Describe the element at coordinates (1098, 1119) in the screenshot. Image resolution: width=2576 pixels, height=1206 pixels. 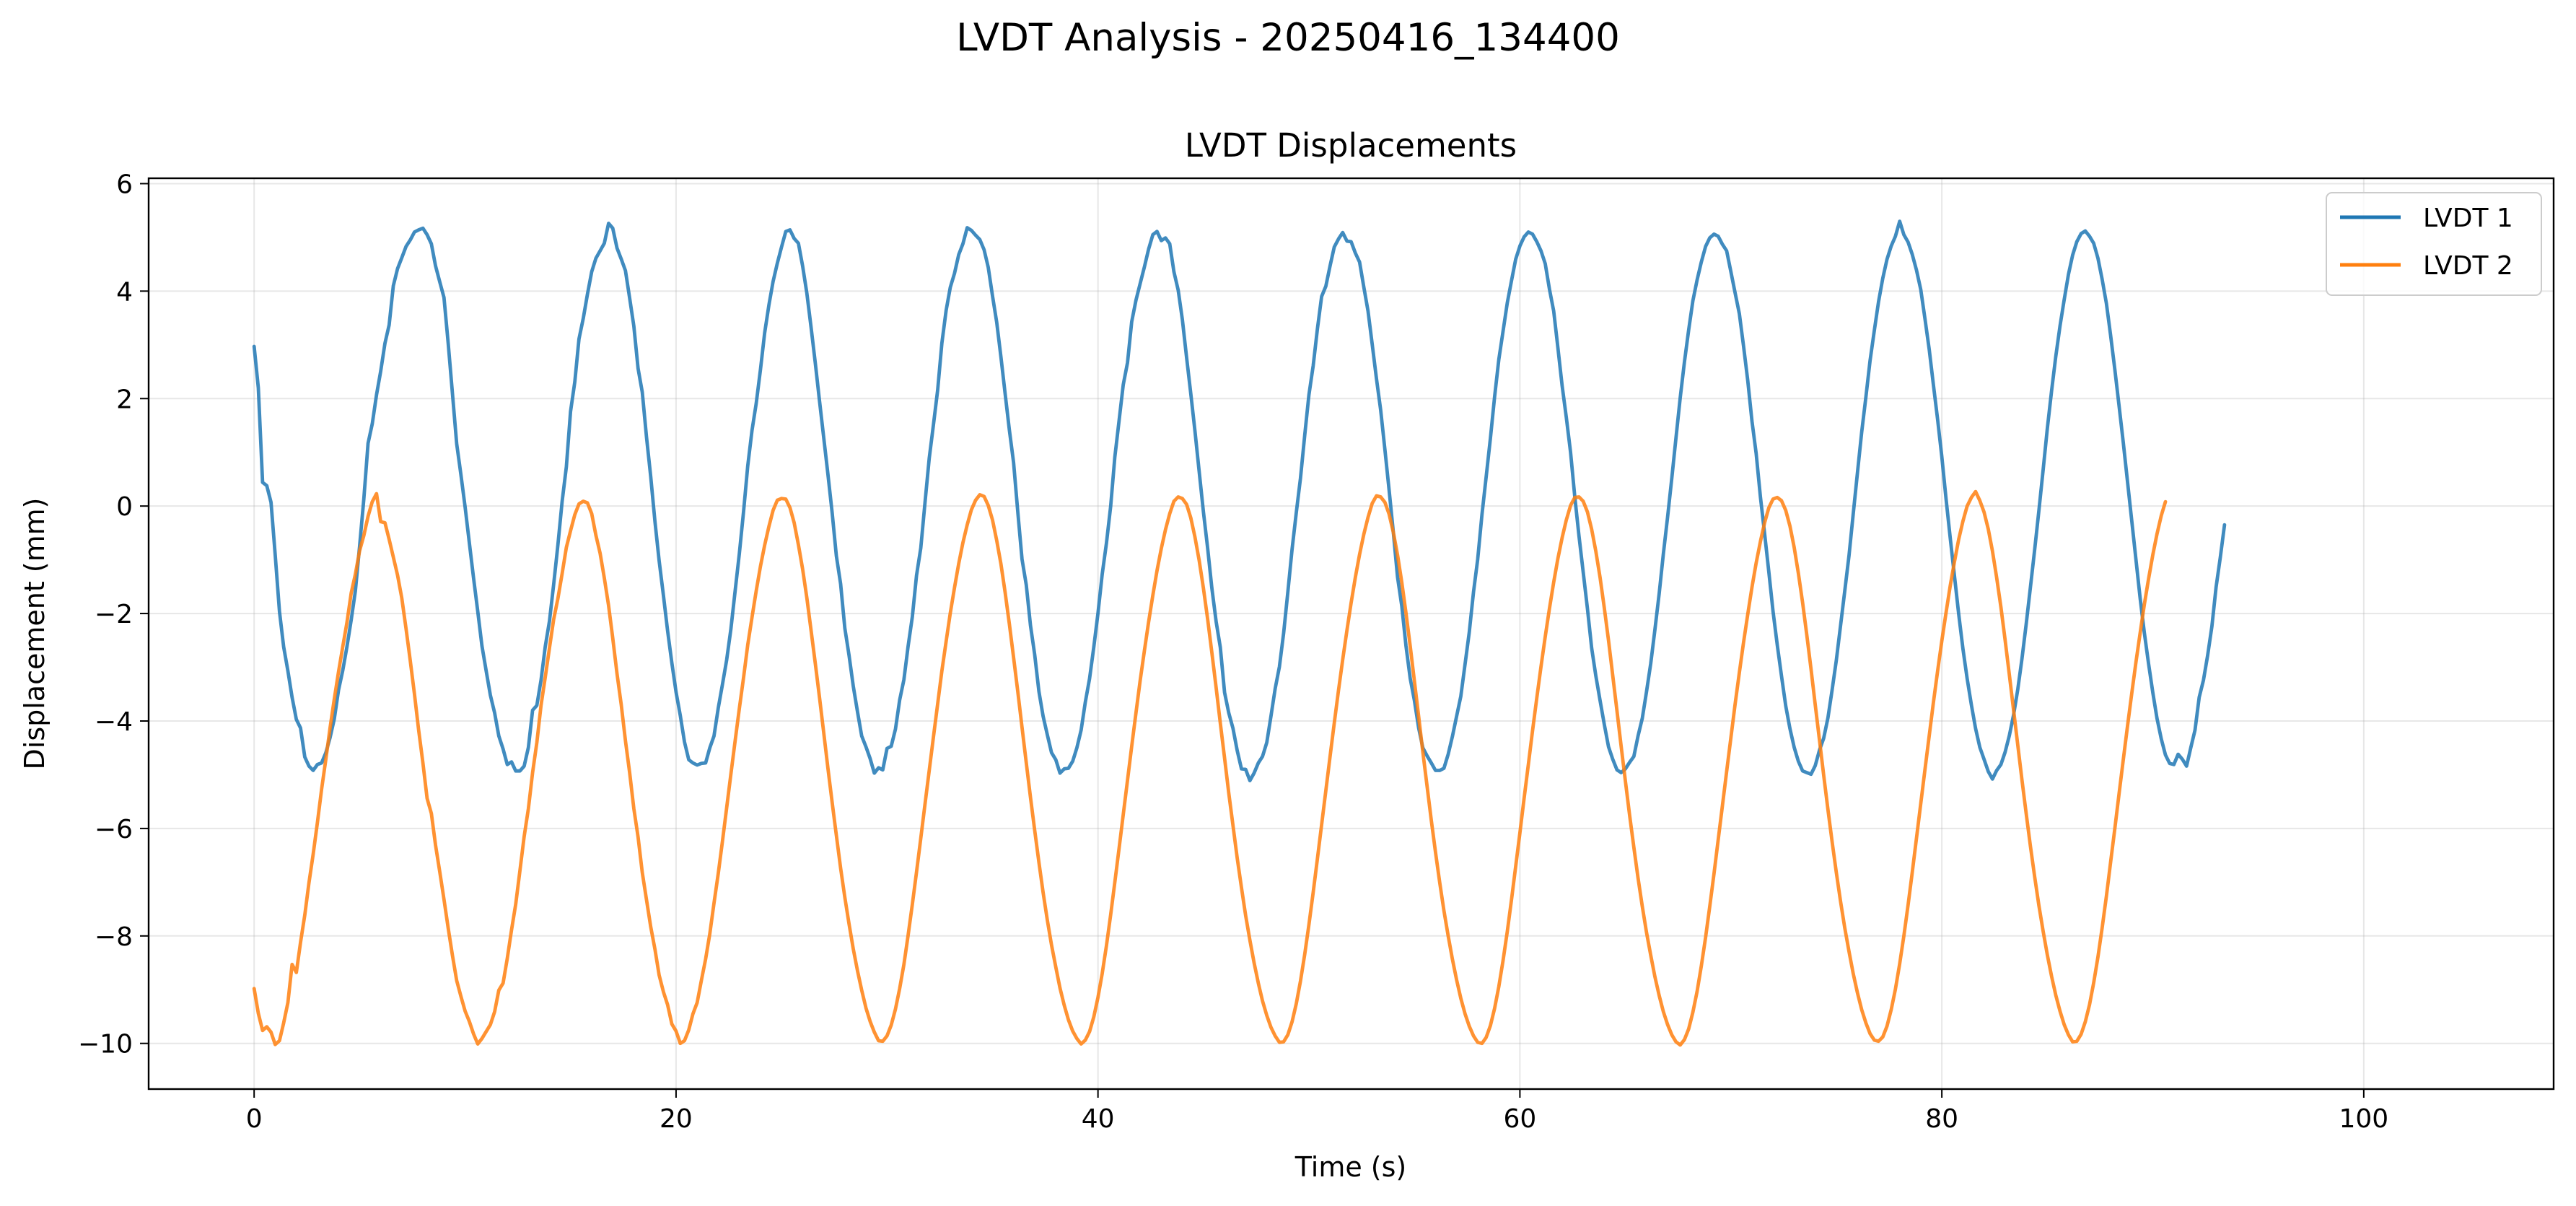
I see `x-tick-label: 40` at that location.